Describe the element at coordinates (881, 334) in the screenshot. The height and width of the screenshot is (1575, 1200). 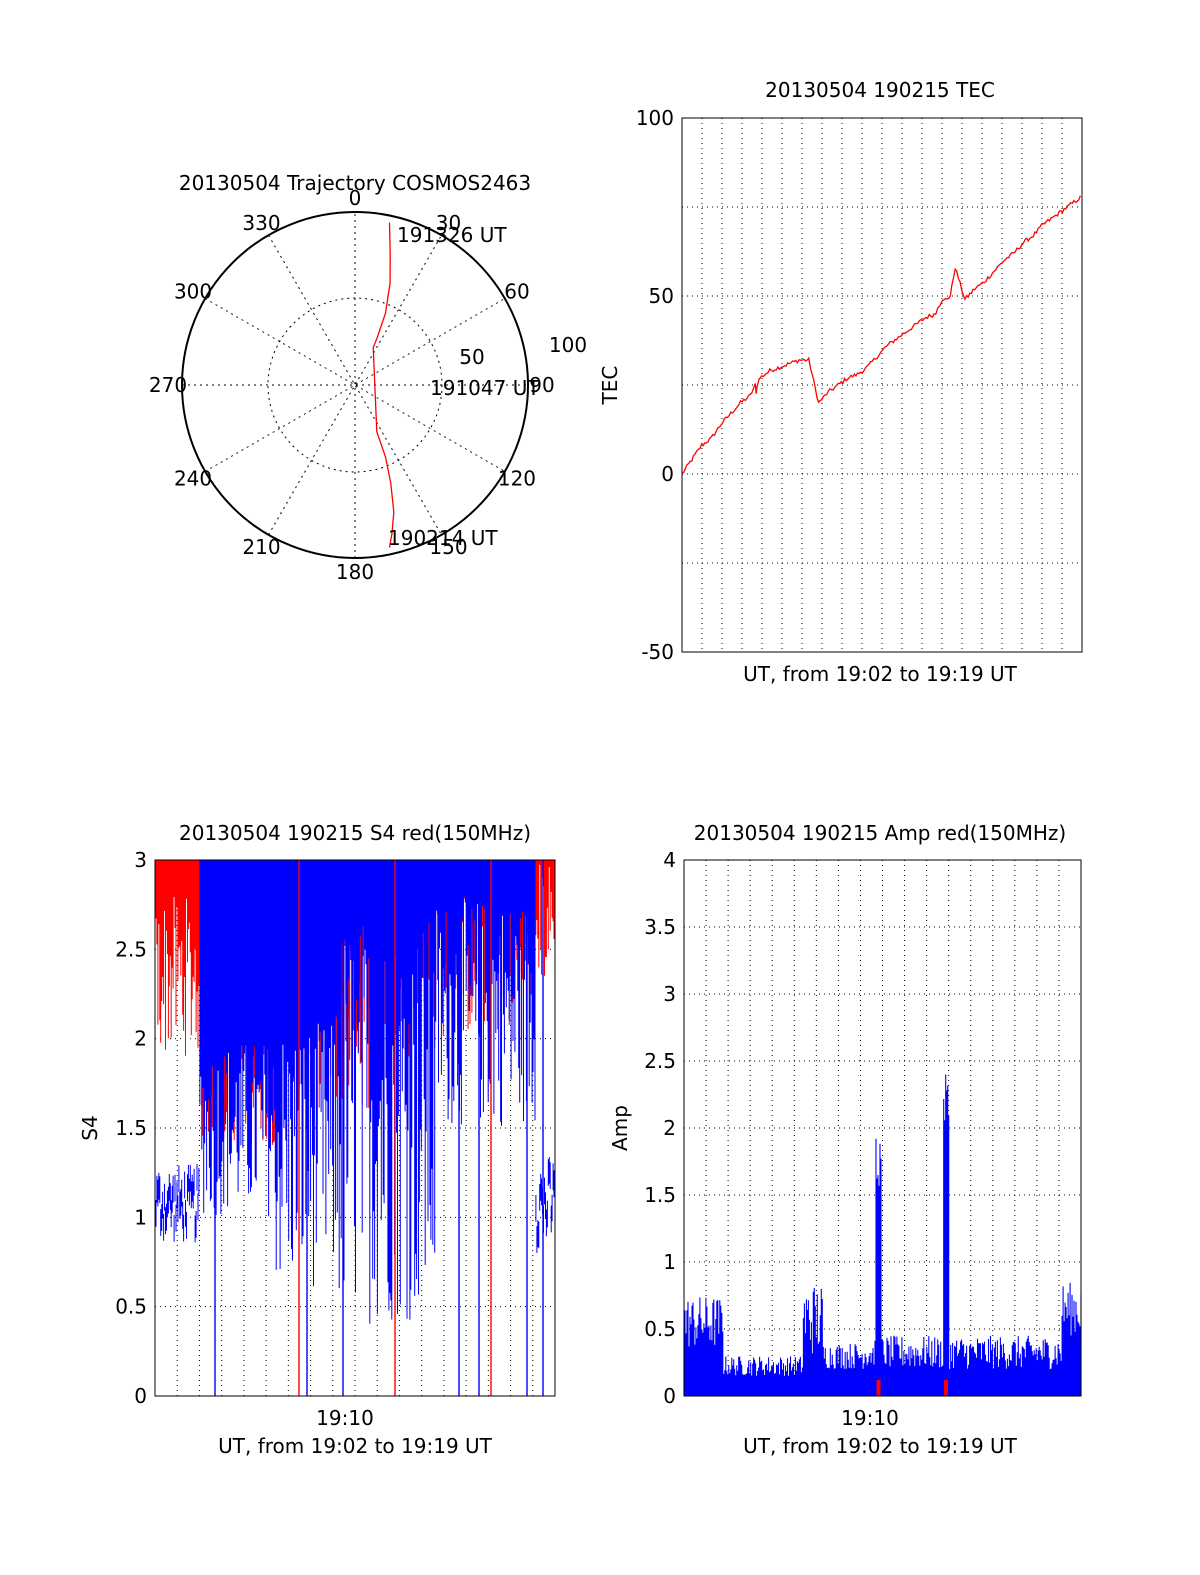
I see `tec-series-line` at that location.